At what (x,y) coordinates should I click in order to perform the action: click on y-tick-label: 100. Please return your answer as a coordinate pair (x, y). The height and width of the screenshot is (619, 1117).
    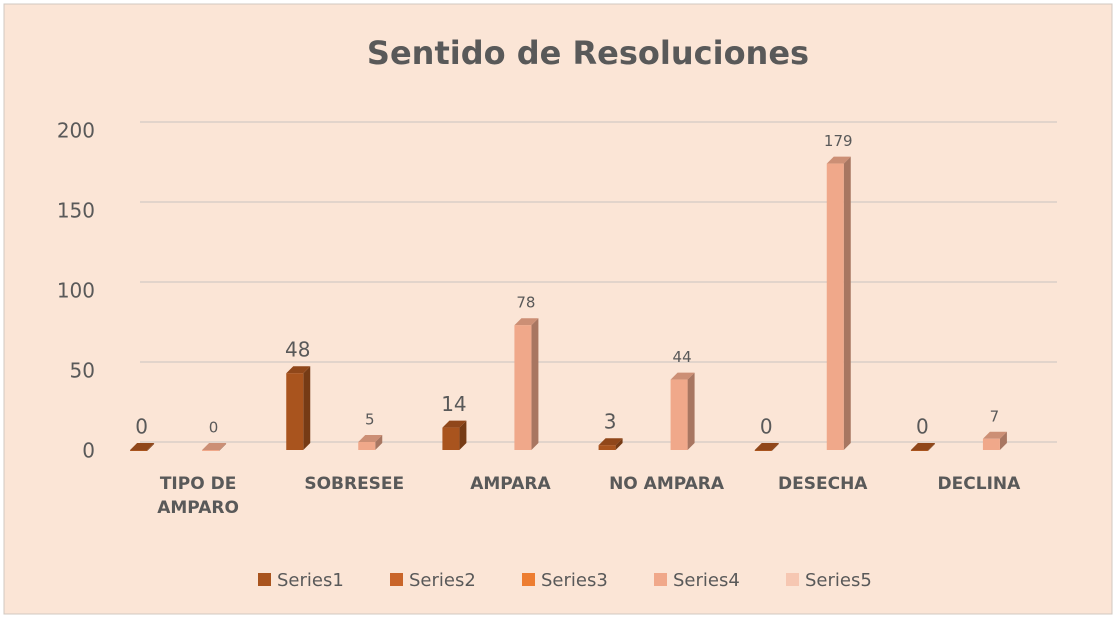
    Looking at the image, I should click on (76, 291).